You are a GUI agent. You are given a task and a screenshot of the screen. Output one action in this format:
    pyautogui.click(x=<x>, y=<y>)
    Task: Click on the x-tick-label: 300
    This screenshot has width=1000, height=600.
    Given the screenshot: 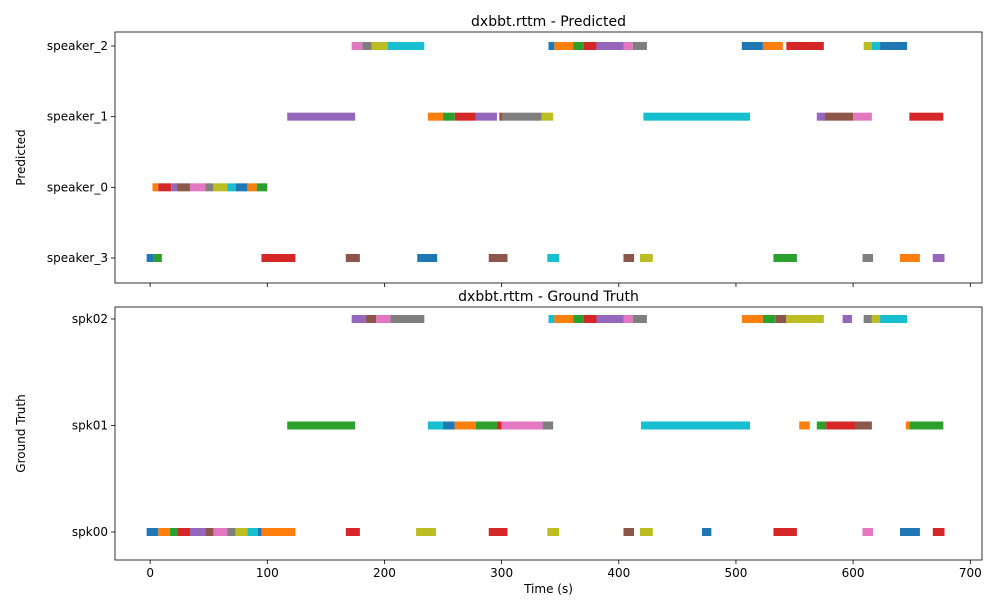 What is the action you would take?
    pyautogui.click(x=501, y=573)
    